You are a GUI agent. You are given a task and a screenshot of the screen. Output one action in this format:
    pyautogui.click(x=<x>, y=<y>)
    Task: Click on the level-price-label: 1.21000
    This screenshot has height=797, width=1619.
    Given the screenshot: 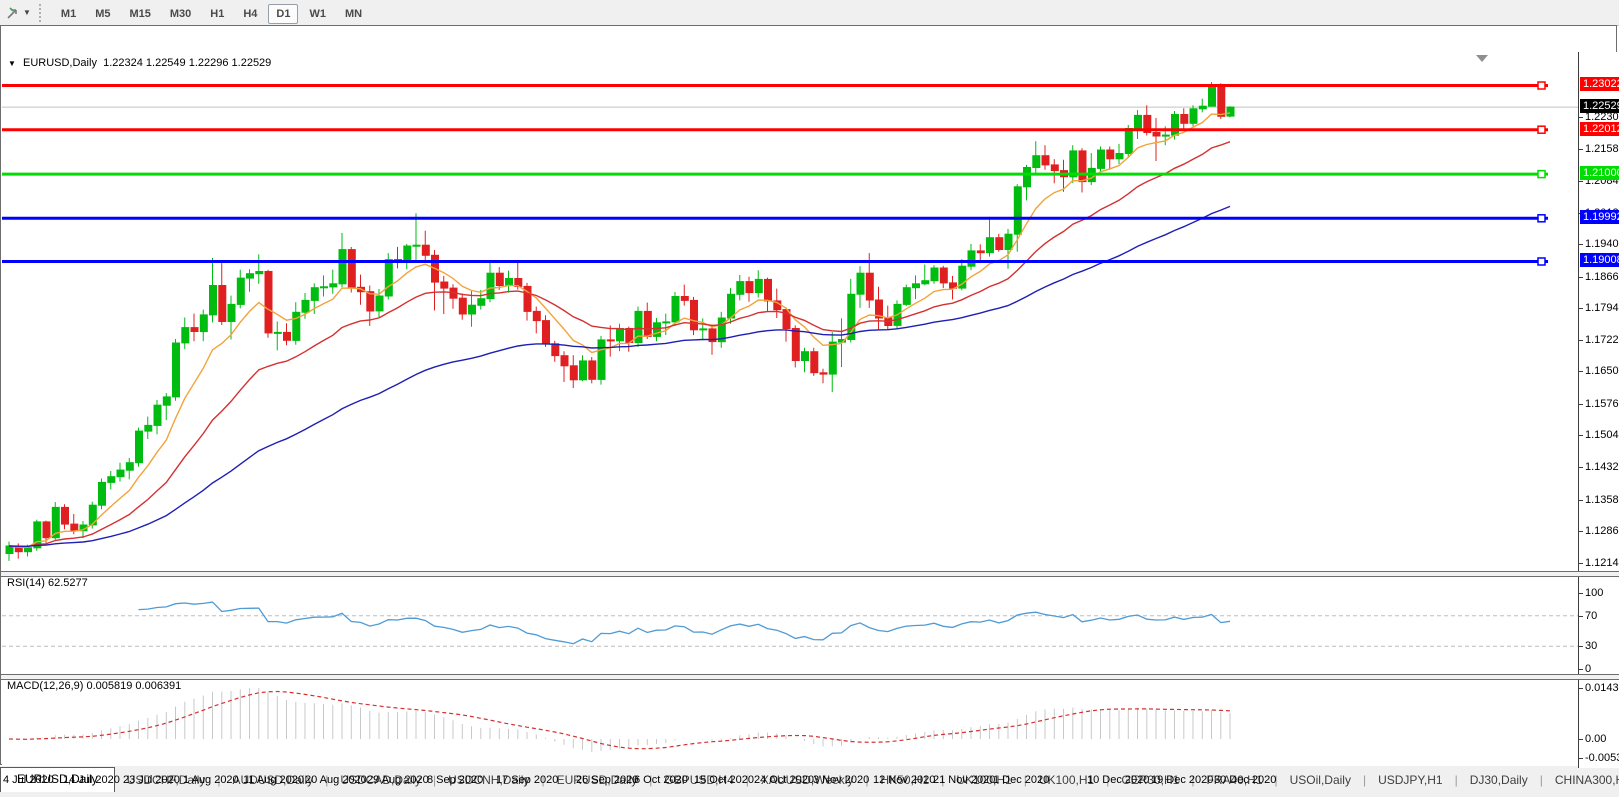 What is the action you would take?
    pyautogui.click(x=1599, y=173)
    